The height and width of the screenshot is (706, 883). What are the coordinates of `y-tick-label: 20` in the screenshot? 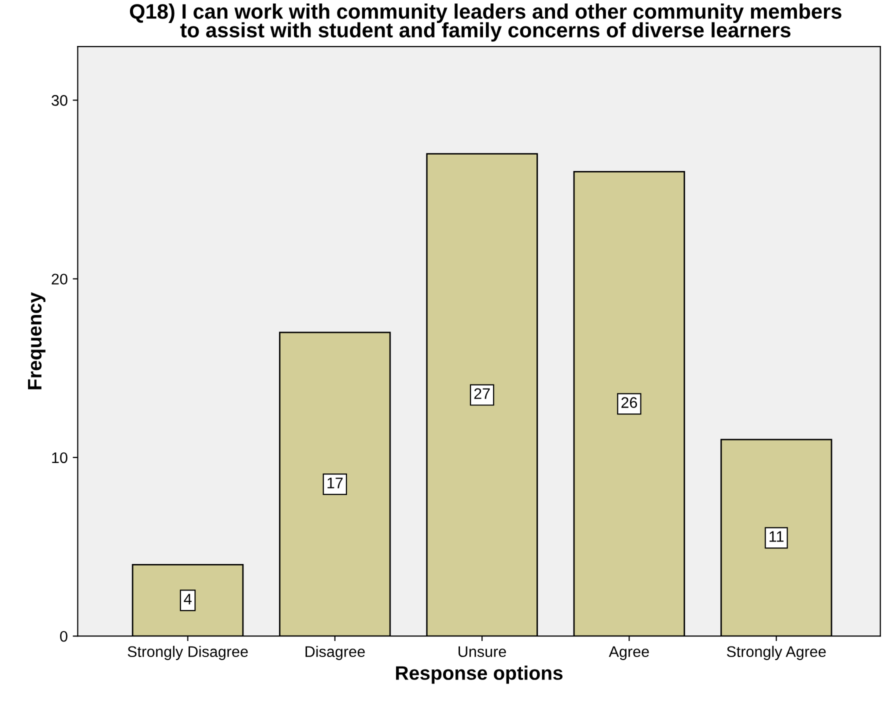 It's located at (60, 279).